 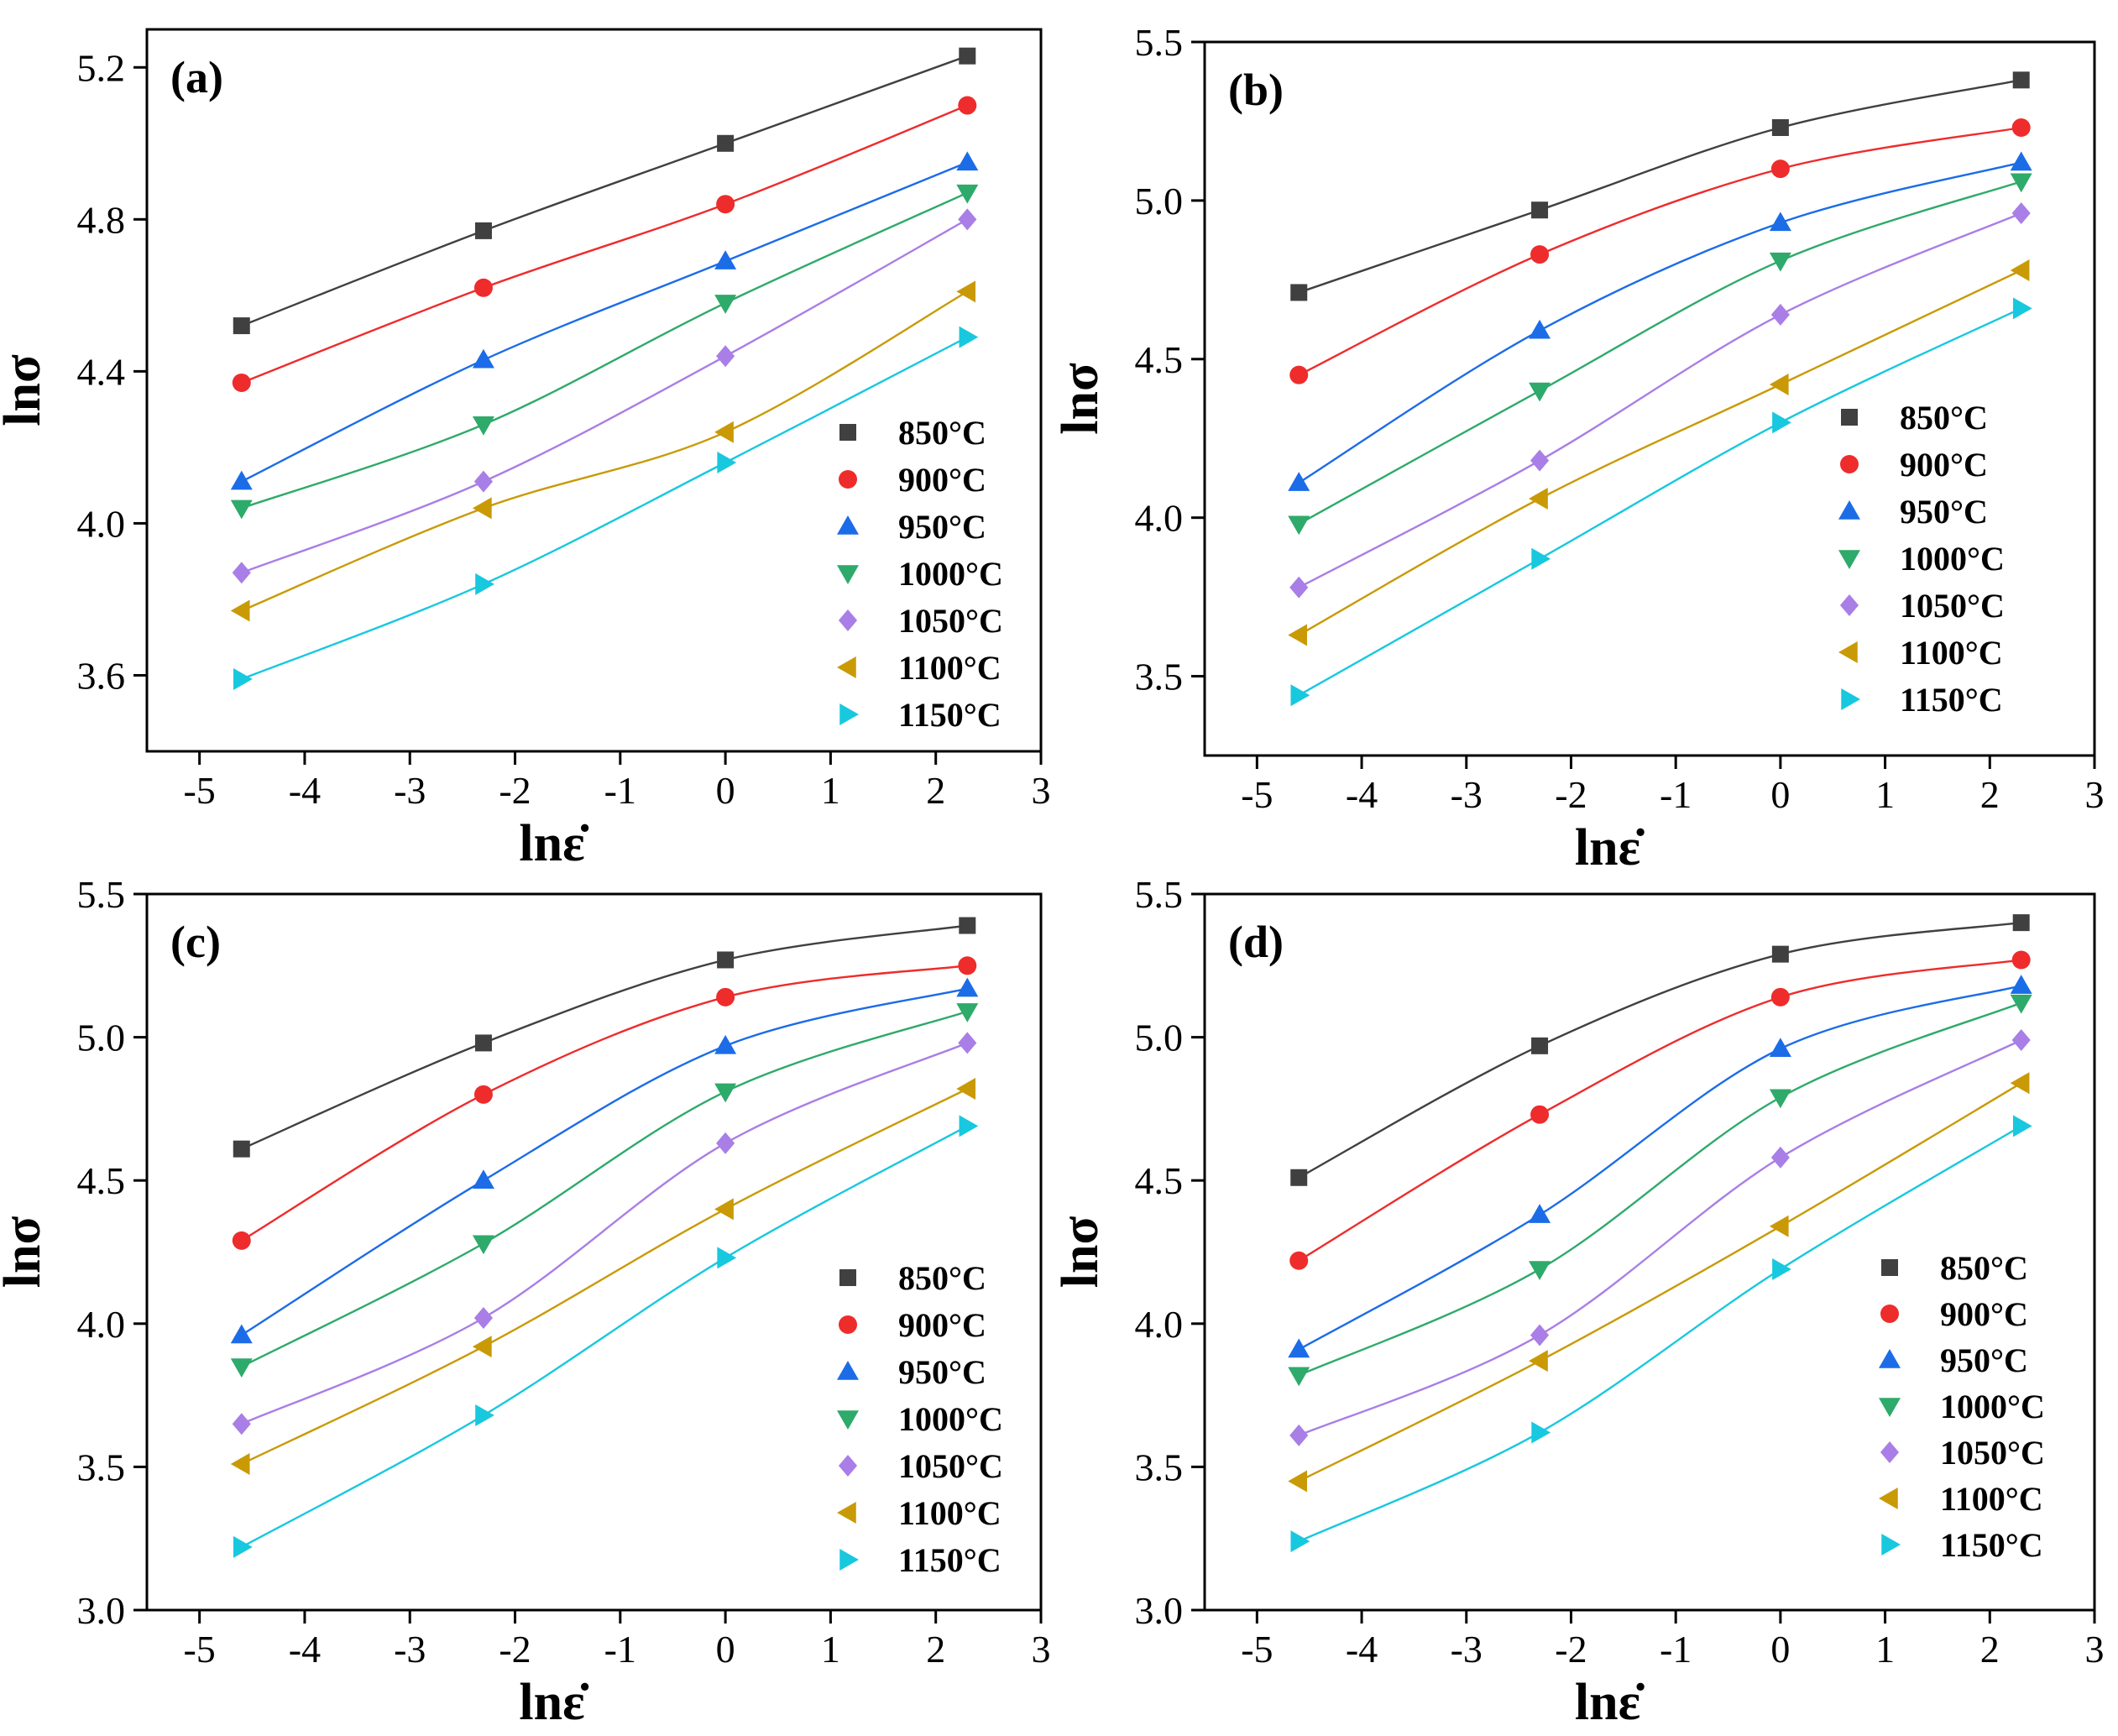 I want to click on y-tick-label: 4.4, so click(x=101, y=371).